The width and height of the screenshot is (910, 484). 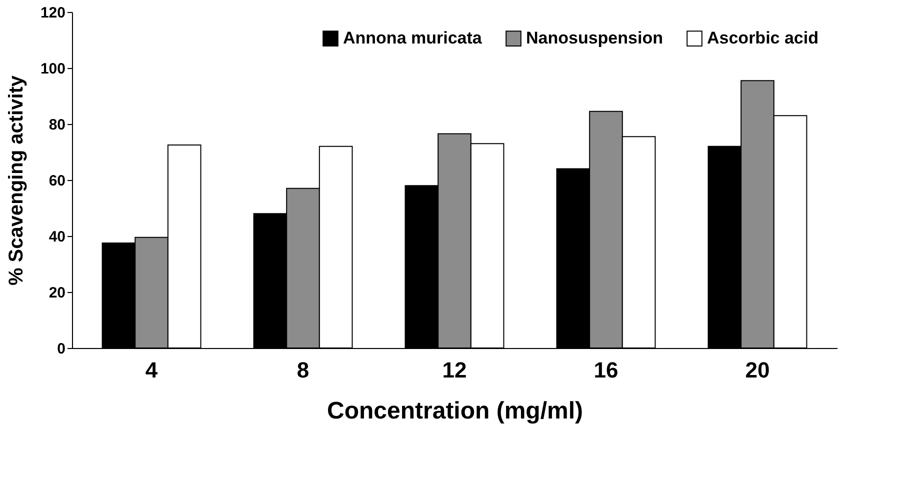 What do you see at coordinates (412, 38) in the screenshot?
I see `legend-label: Annona muricata` at bounding box center [412, 38].